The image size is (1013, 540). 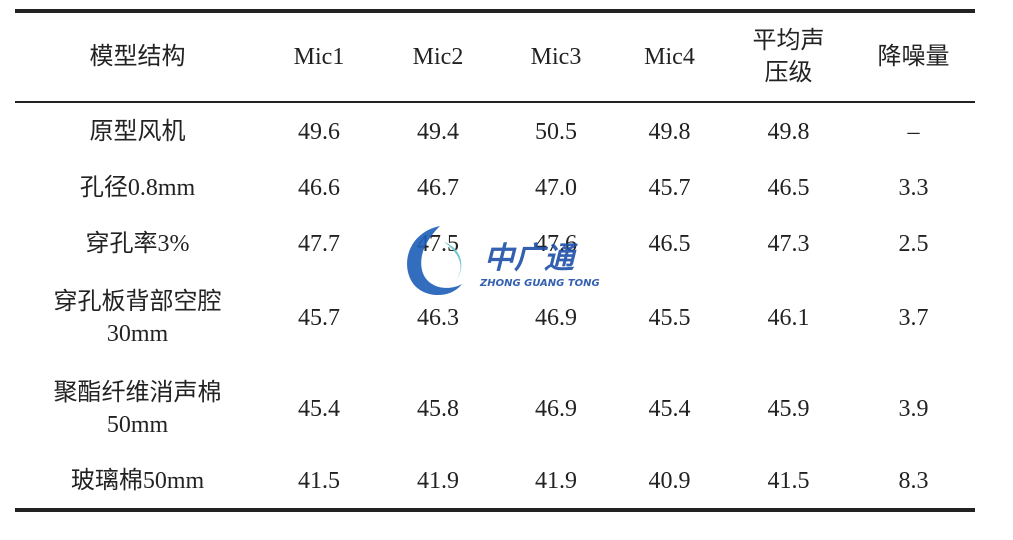 I want to click on cell-text: 46.6, so click(x=319, y=188).